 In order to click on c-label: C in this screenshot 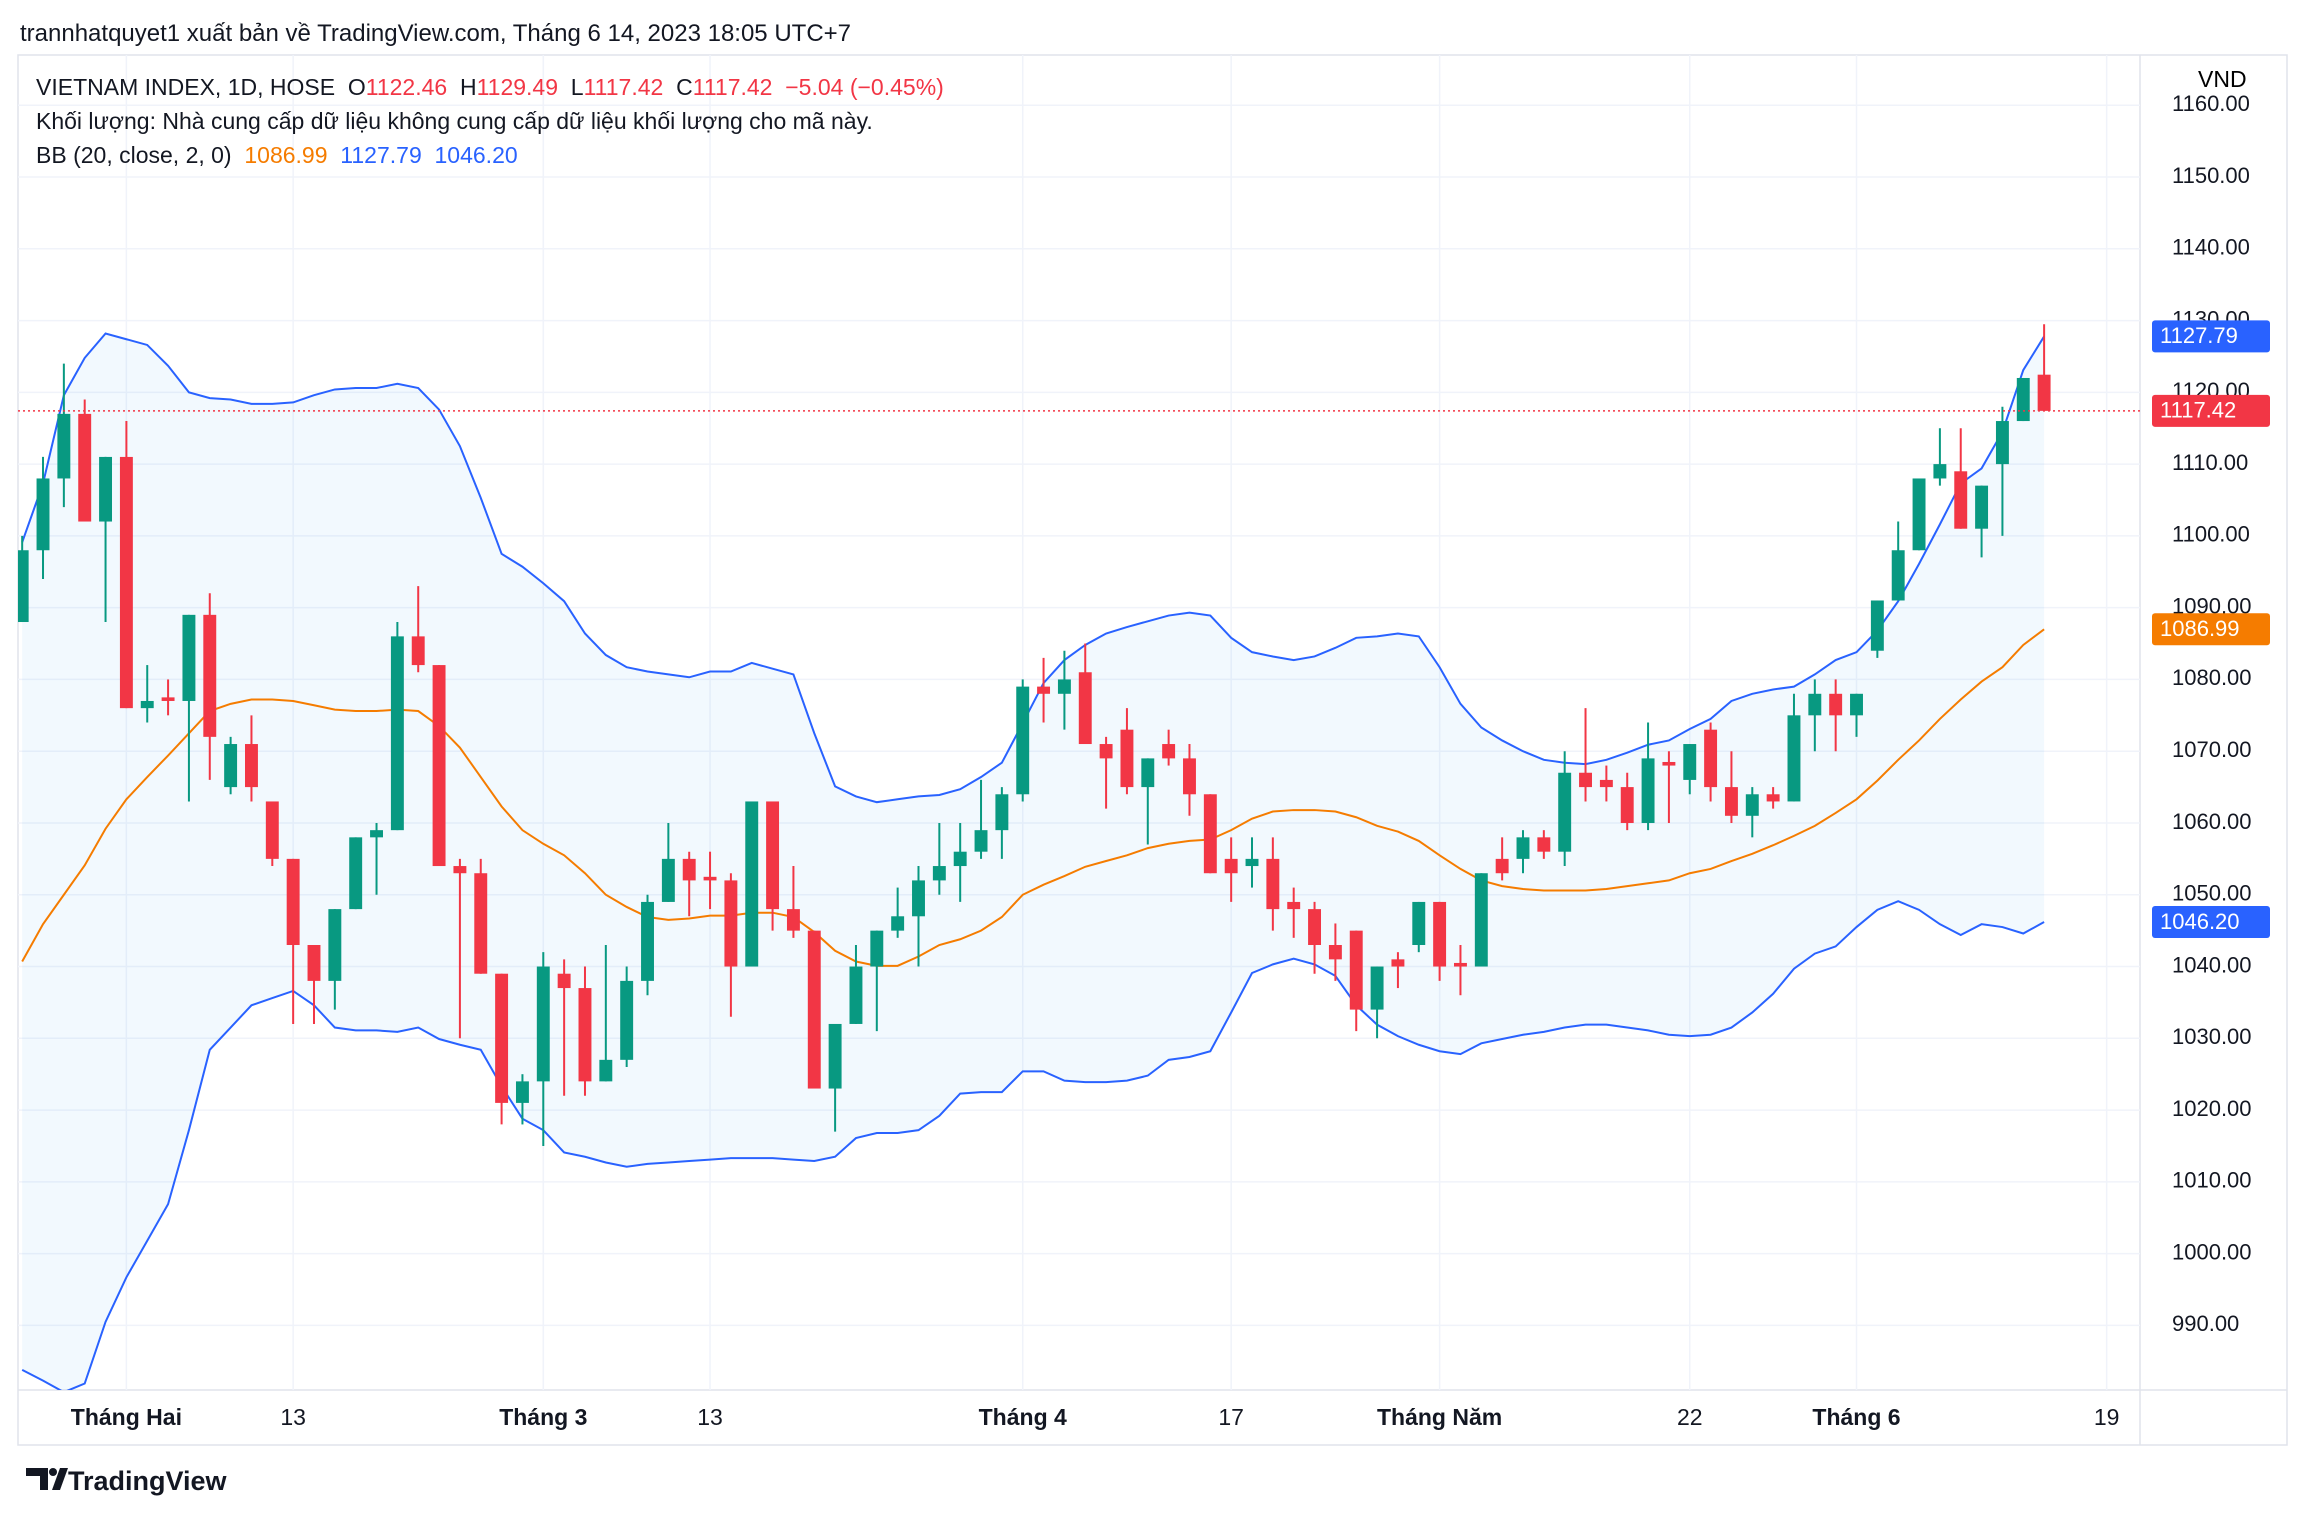, I will do `click(684, 87)`.